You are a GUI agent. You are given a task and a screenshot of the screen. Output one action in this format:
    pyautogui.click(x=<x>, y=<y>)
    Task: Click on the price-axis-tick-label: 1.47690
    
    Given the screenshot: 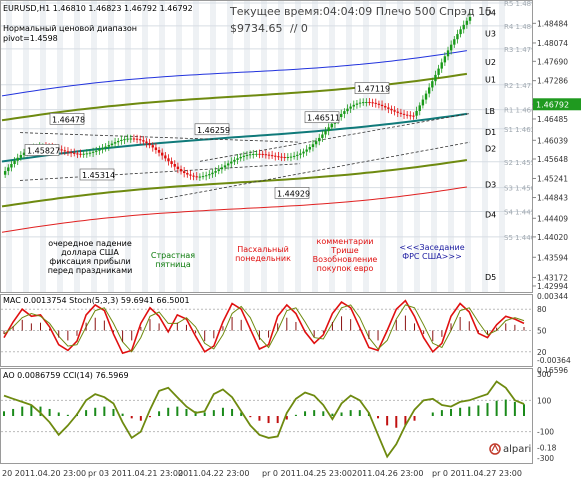 What is the action you would take?
    pyautogui.click(x=552, y=61)
    